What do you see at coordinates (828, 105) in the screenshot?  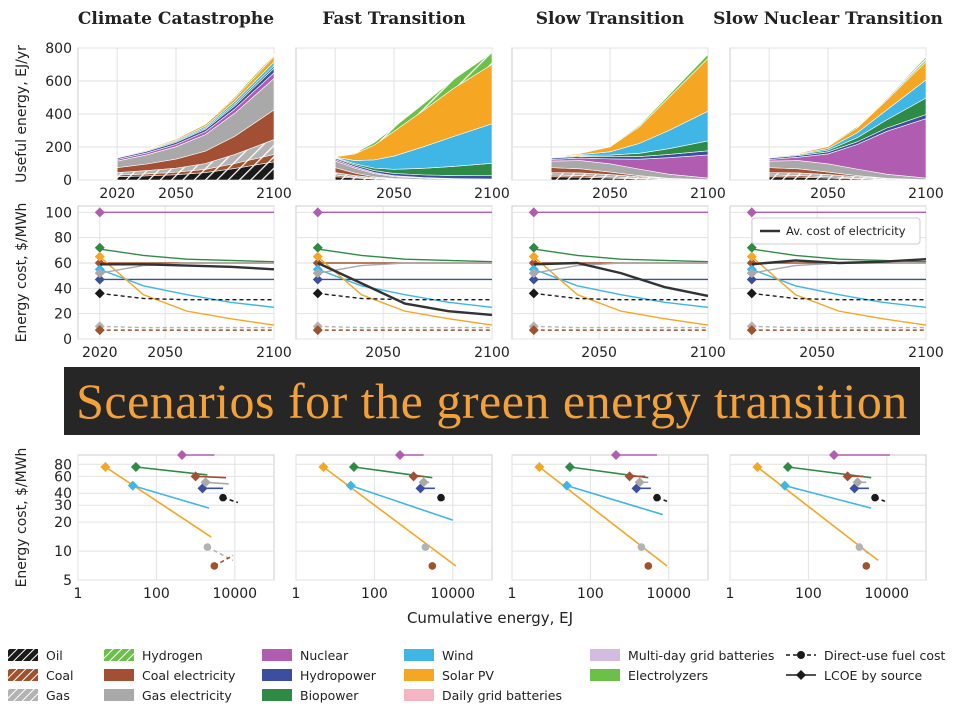 I see `area-panel-3: Slow Nuclear Transition 2050 2100` at bounding box center [828, 105].